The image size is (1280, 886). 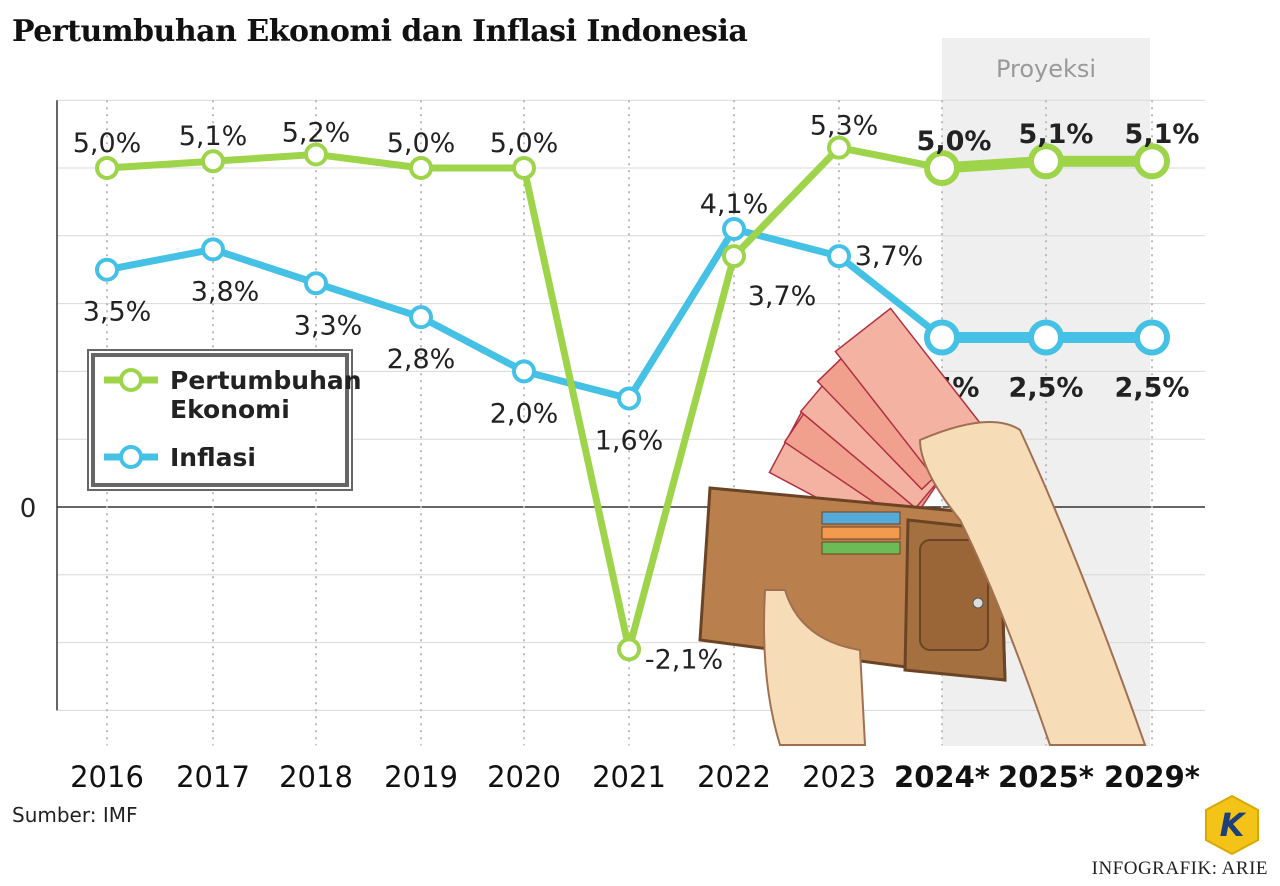 What do you see at coordinates (1152, 777) in the screenshot?
I see `x-tick-label: 2029*` at bounding box center [1152, 777].